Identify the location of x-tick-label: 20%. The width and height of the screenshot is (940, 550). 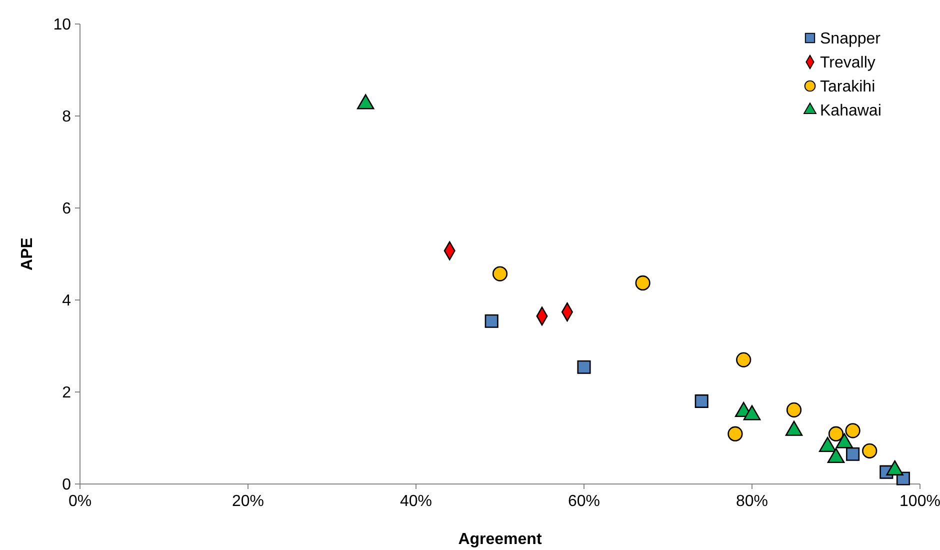
(248, 501).